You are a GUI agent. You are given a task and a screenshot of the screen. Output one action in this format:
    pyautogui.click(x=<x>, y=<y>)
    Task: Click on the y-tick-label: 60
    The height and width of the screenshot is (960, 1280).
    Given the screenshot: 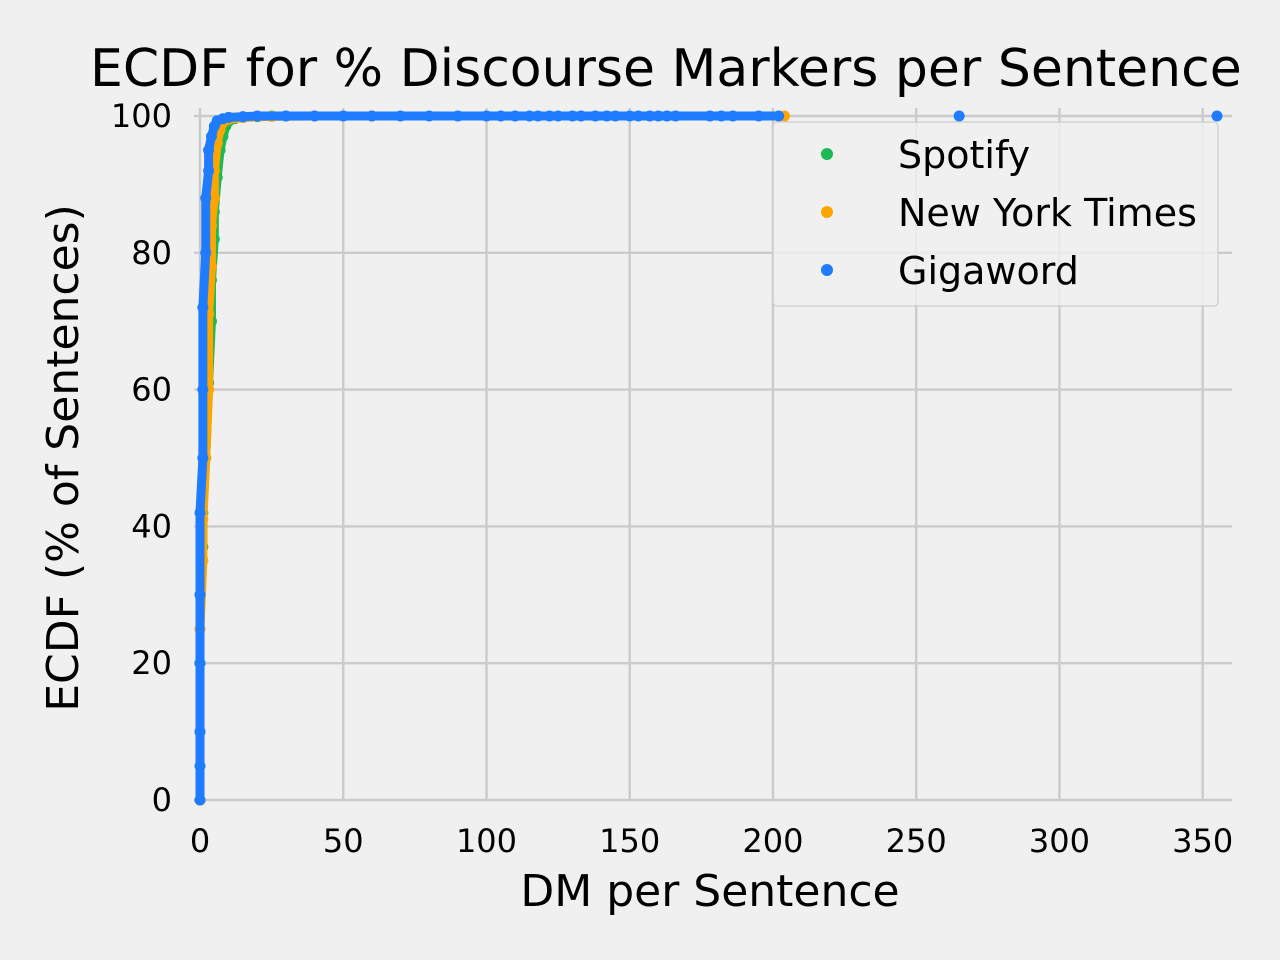 What is the action you would take?
    pyautogui.click(x=151, y=390)
    